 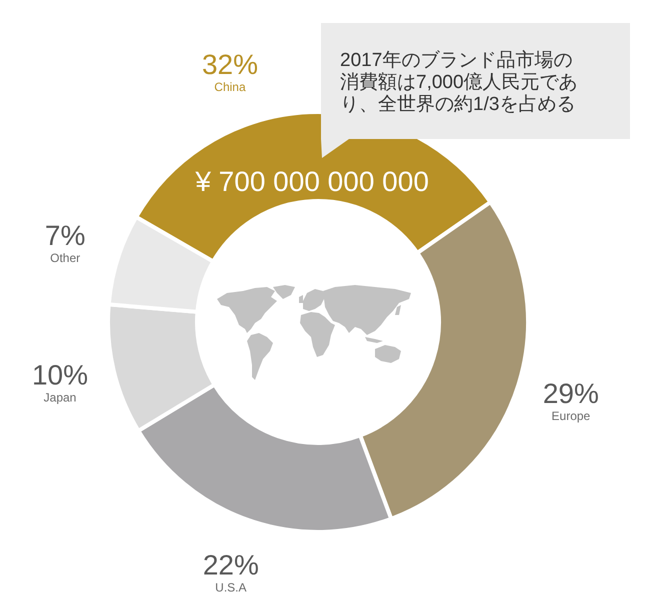 What do you see at coordinates (459, 83) in the screenshot?
I see `annotation: 2017年のブランド品市場の消費額は7,000億人民元であり、全世界の約1/3を占める` at bounding box center [459, 83].